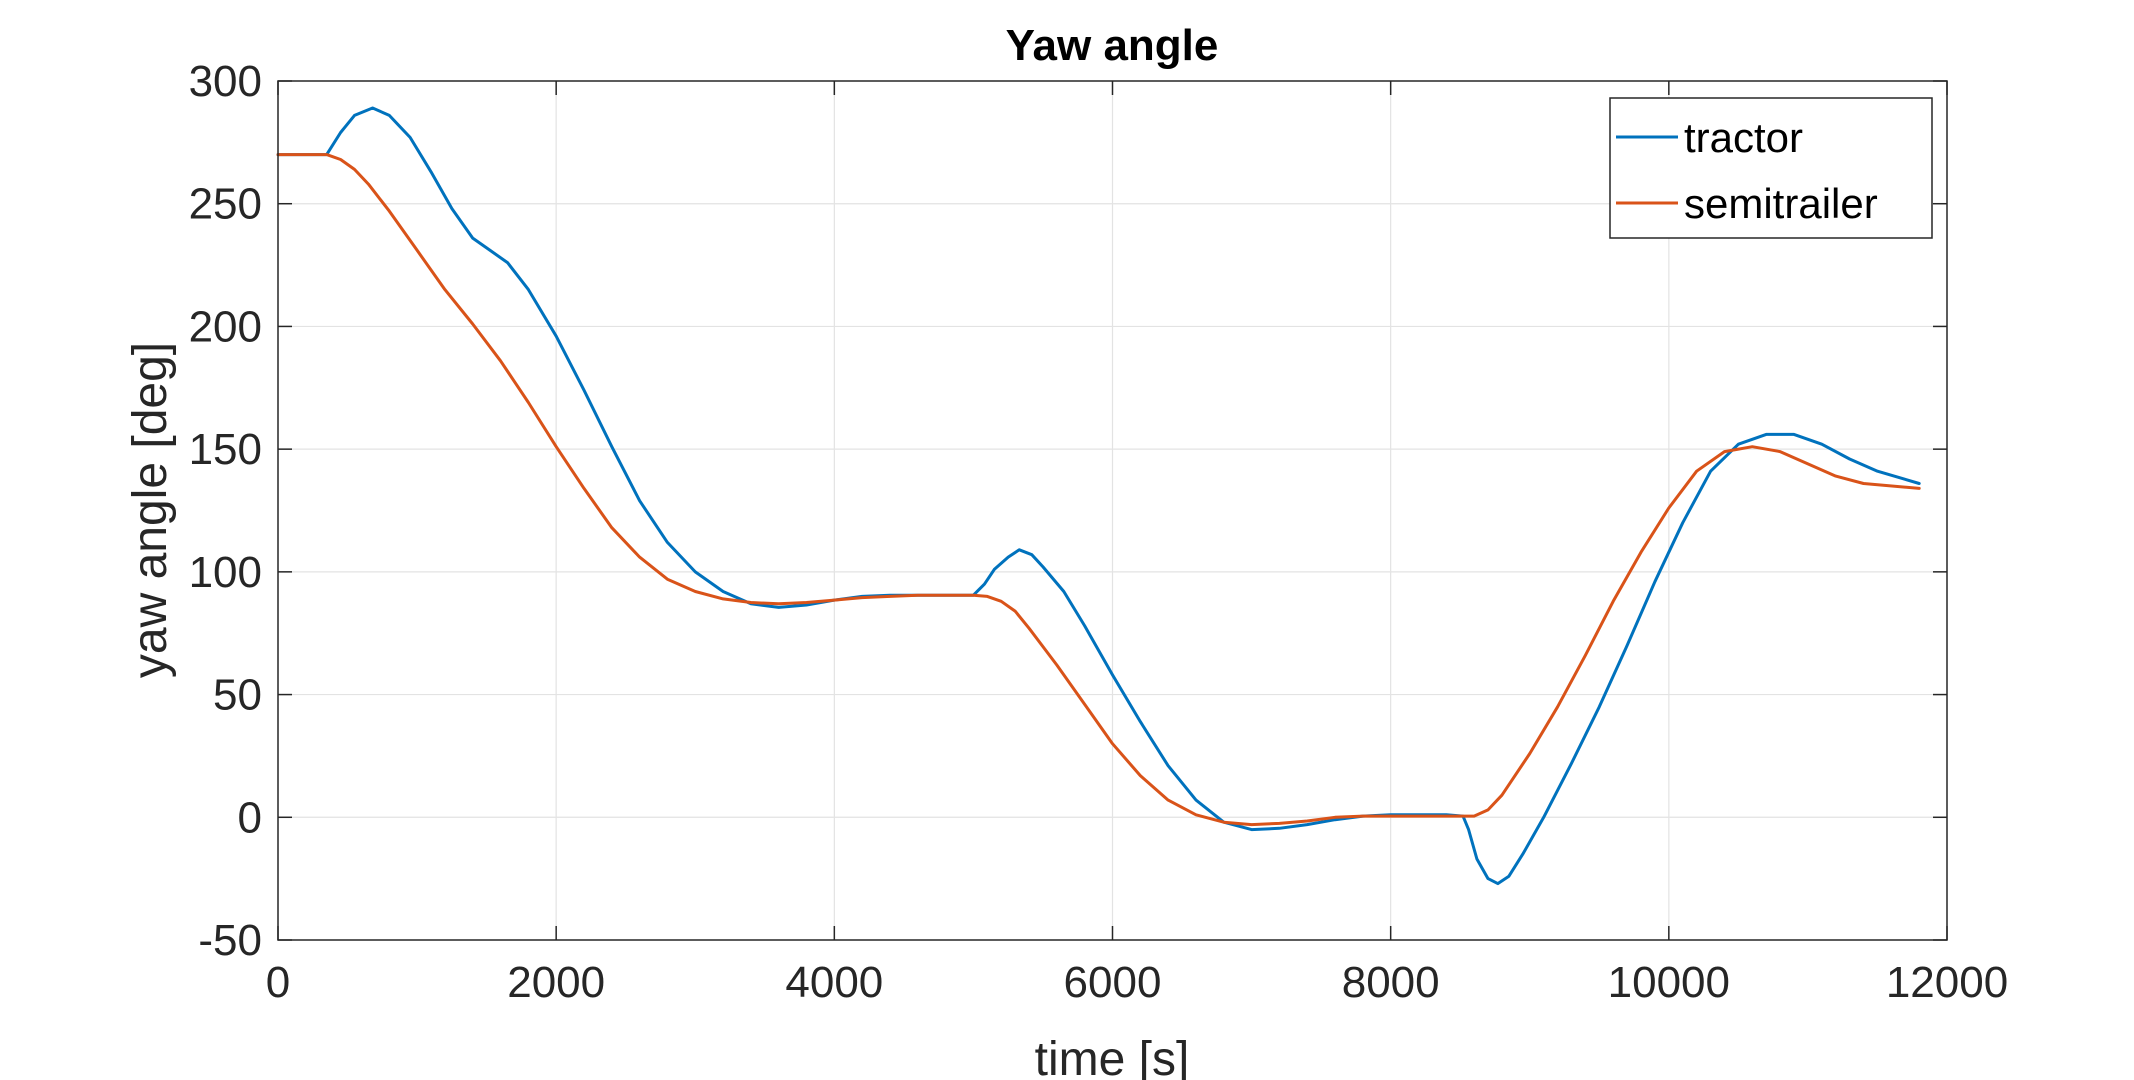 Image resolution: width=2134 pixels, height=1080 pixels. What do you see at coordinates (1669, 982) in the screenshot?
I see `x-tick-label: 10000` at bounding box center [1669, 982].